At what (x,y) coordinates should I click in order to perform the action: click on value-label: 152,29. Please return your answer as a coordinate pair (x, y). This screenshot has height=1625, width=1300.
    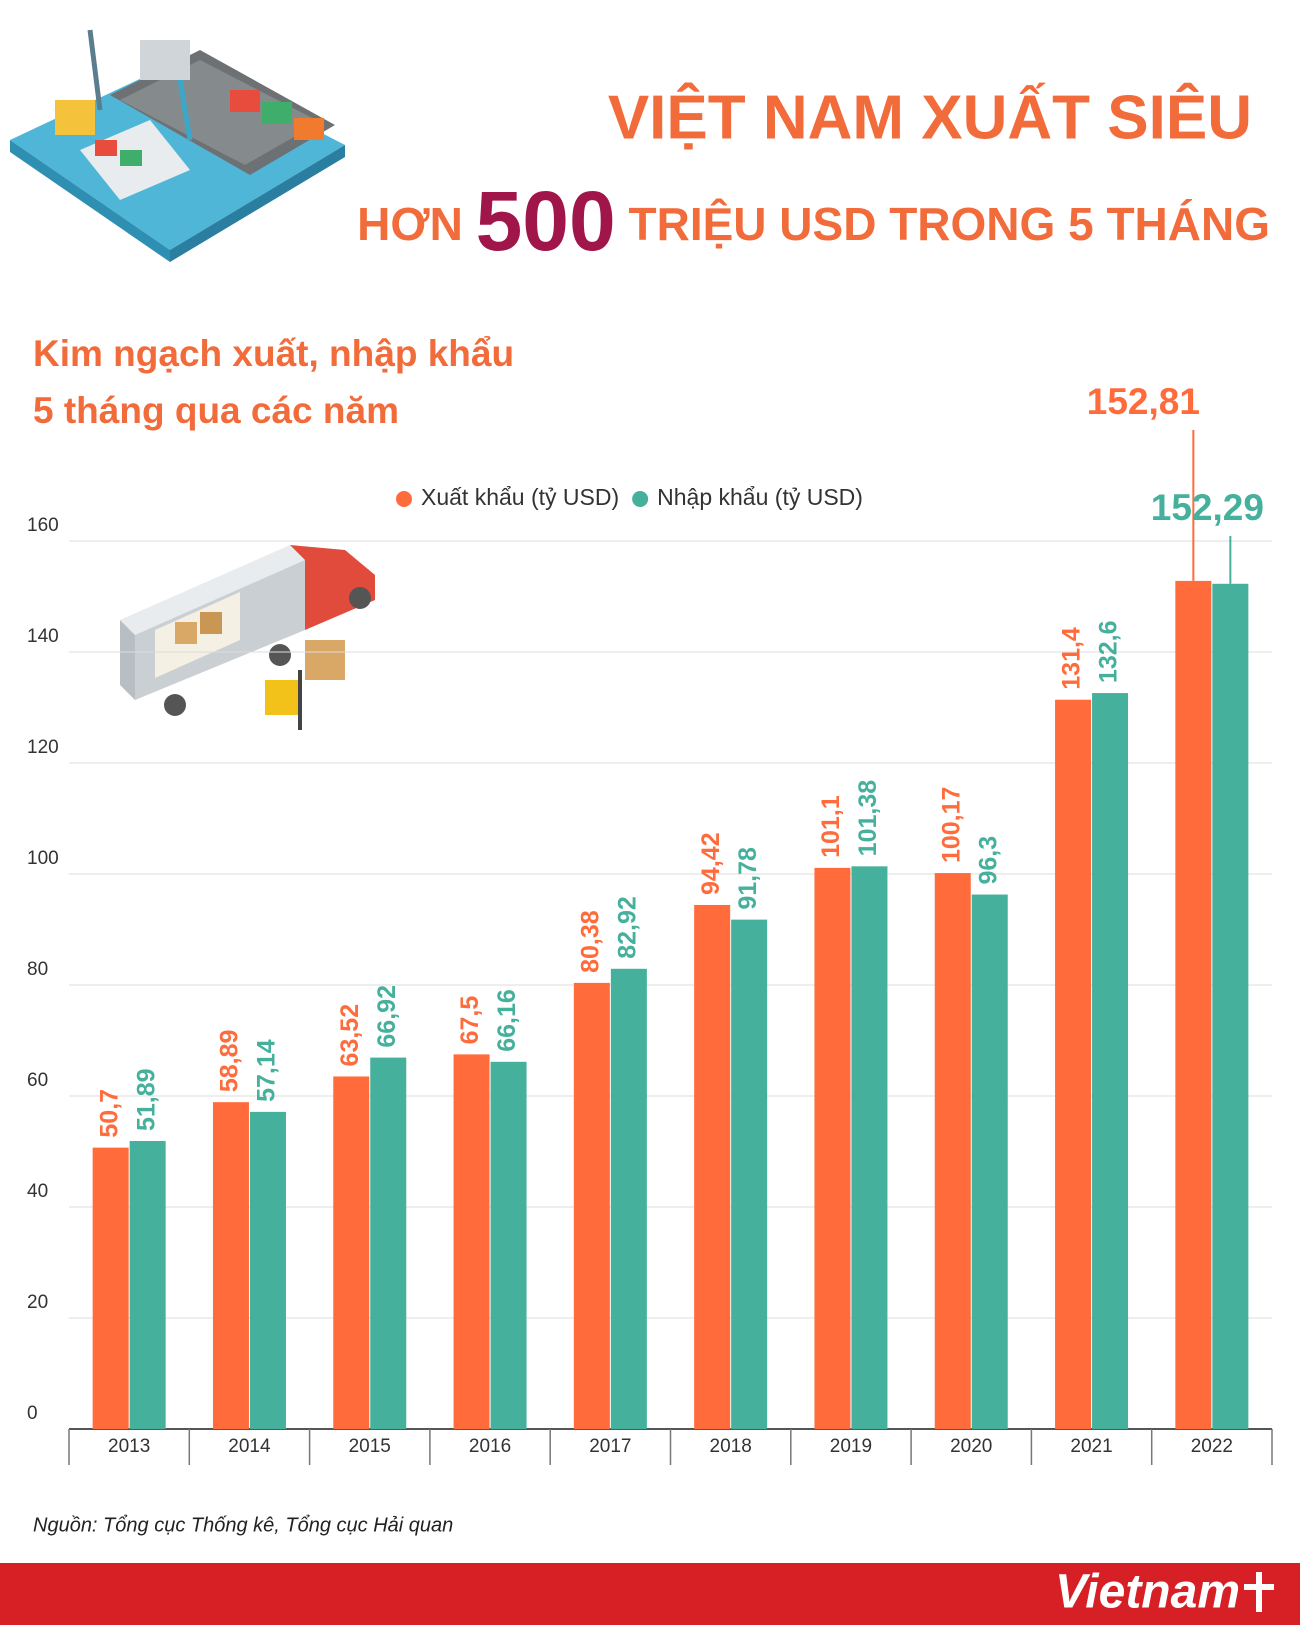
    Looking at the image, I should click on (1207, 507).